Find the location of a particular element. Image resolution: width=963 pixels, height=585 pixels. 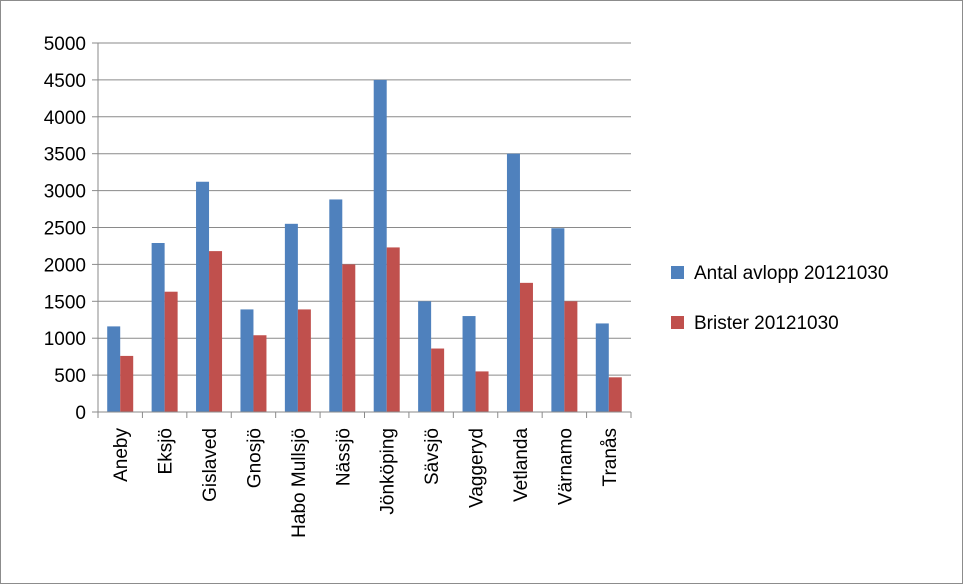

x-tick-label: Aneby is located at coordinates (121, 455).